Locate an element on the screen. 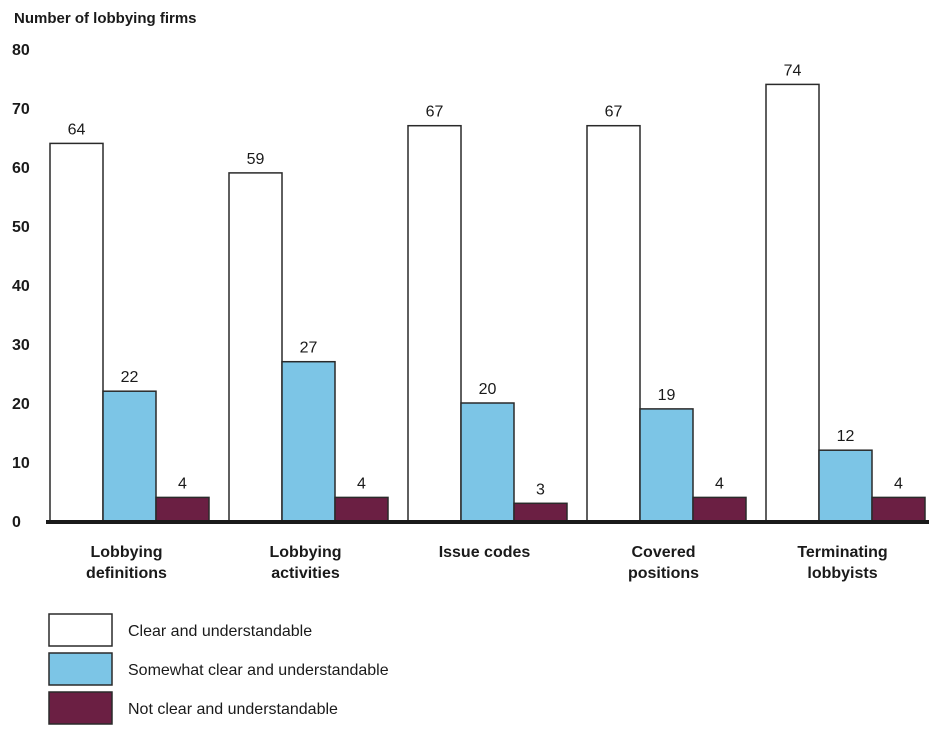 The width and height of the screenshot is (935, 729). bar-value-label: 19 is located at coordinates (667, 395).